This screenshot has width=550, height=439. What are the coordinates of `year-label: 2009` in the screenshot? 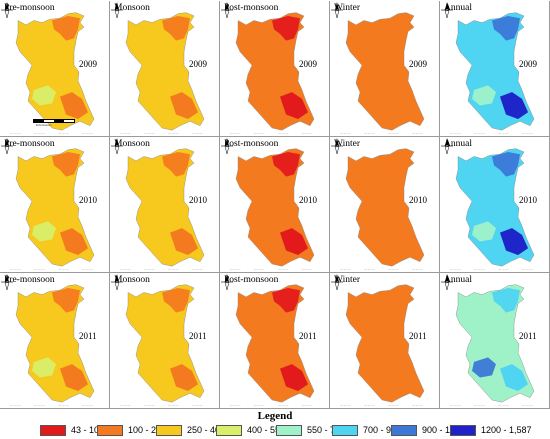 It's located at (308, 64).